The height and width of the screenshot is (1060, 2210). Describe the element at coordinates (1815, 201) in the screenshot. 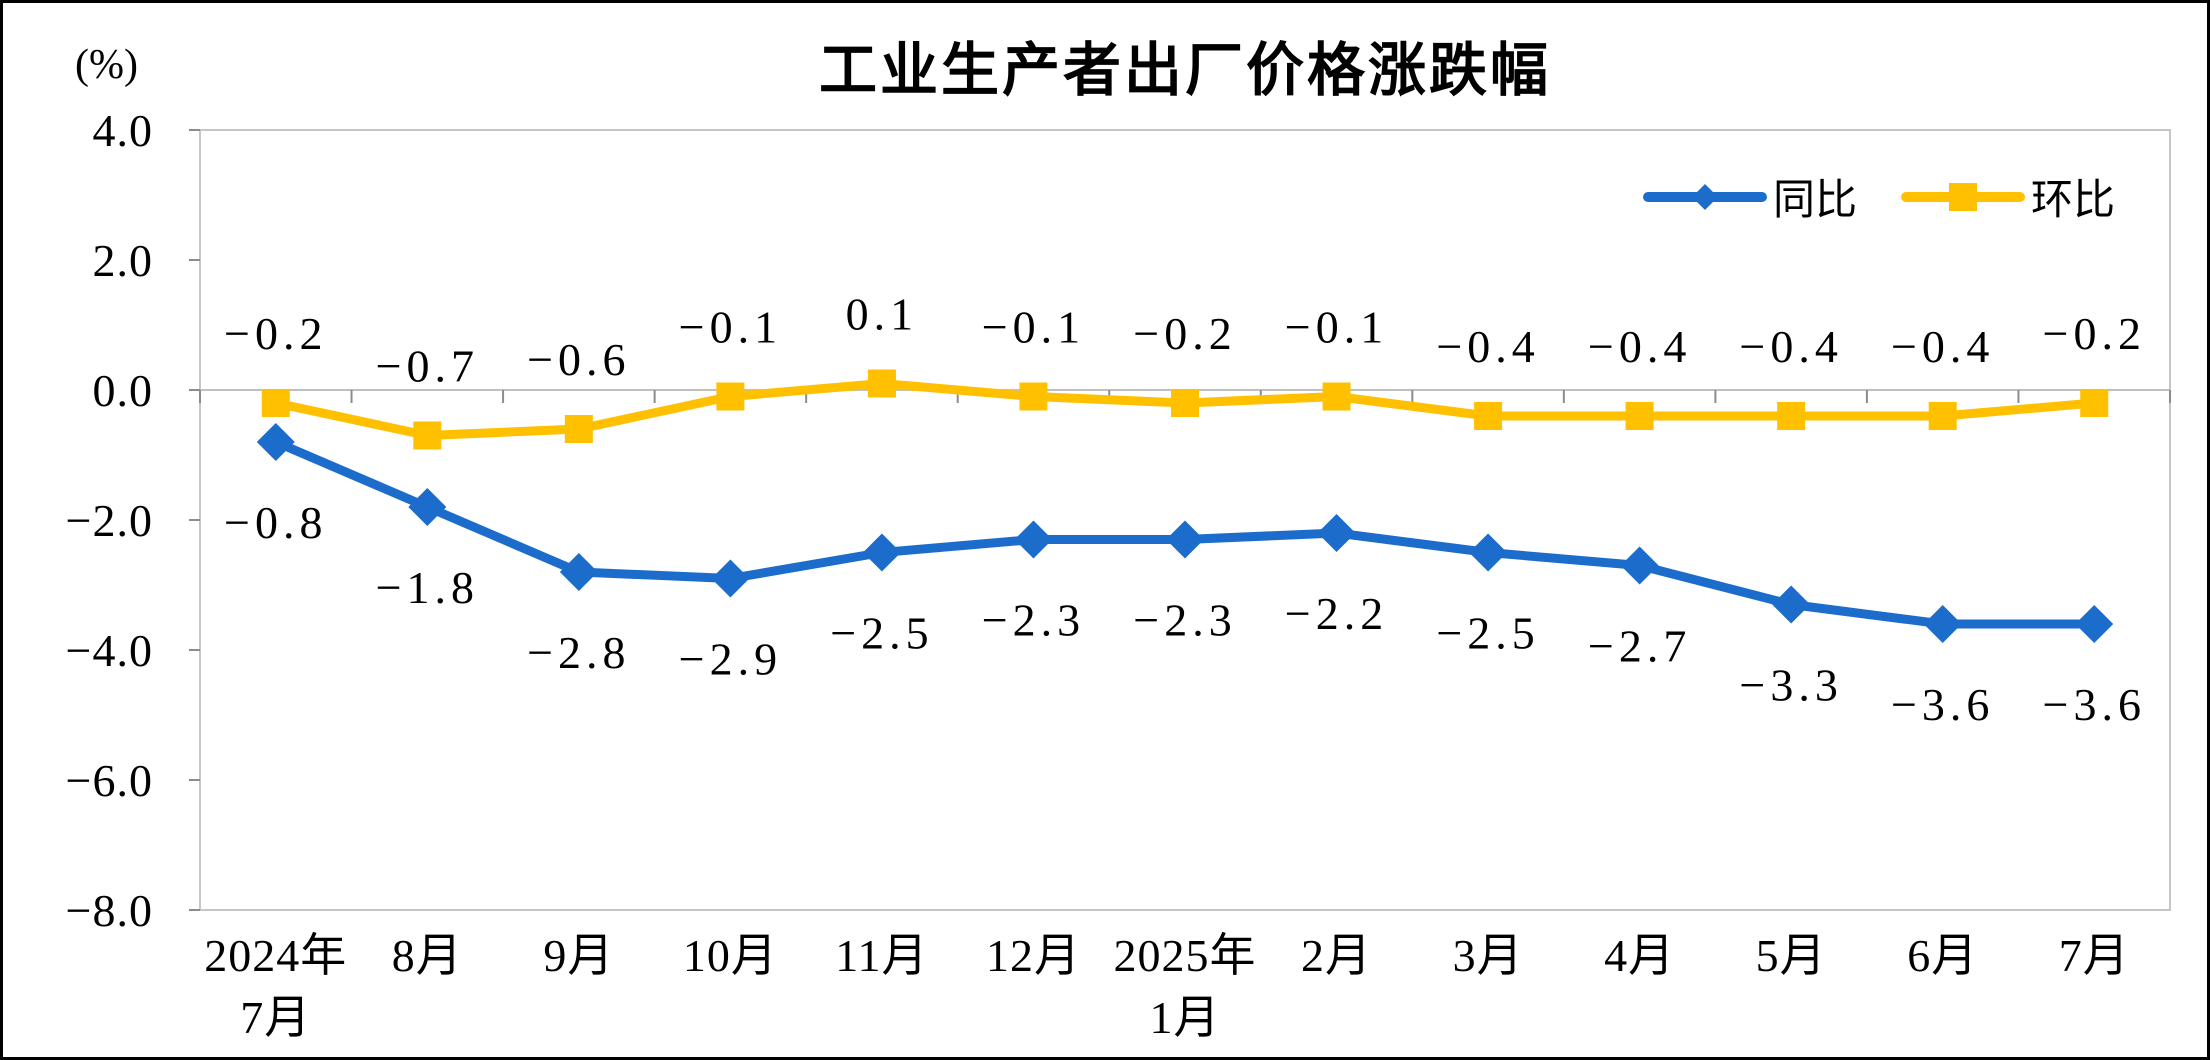

I see `legend-label-tongbi: 同比` at that location.